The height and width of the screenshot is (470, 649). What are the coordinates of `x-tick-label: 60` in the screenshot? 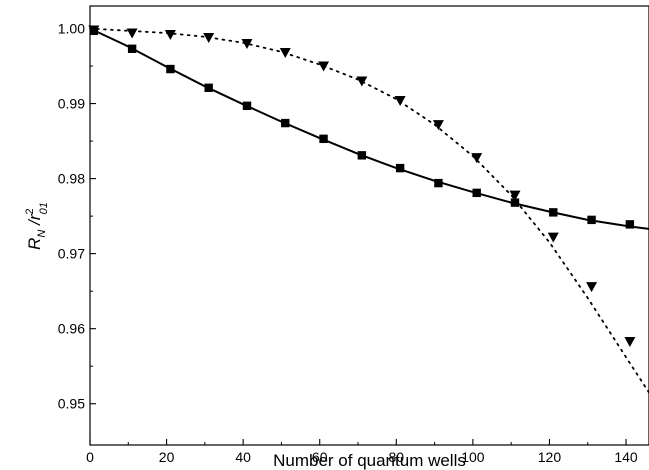 It's located at (320, 457).